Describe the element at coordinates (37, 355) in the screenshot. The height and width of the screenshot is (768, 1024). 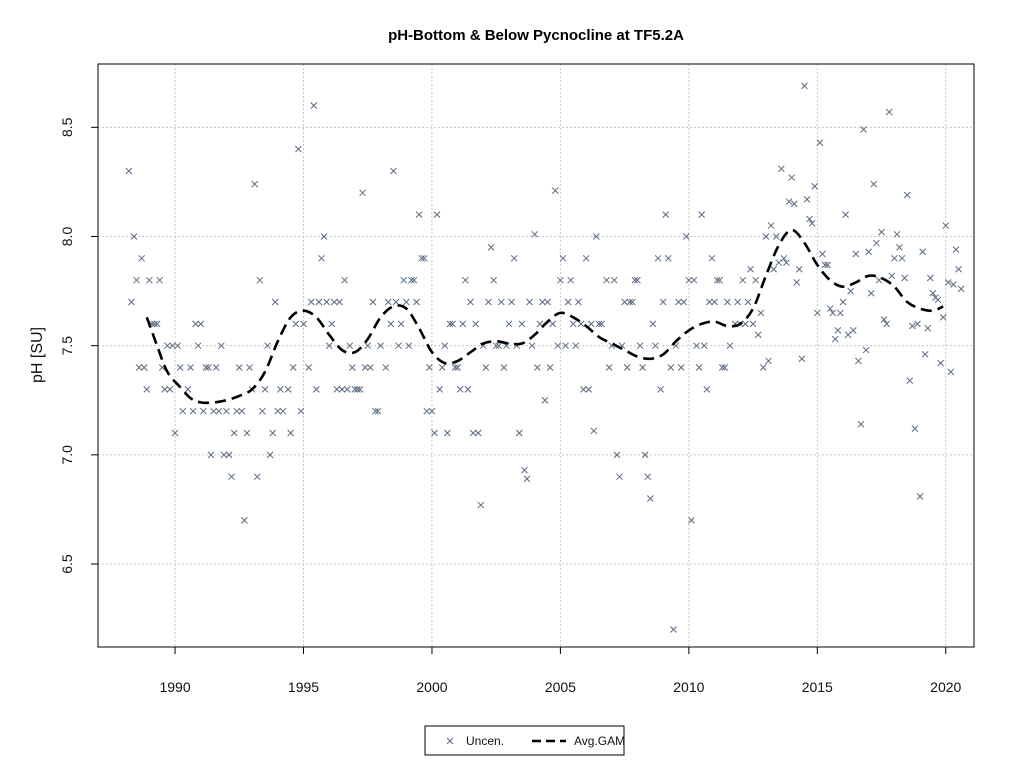
I see `y-axis-title: pH [SU]` at that location.